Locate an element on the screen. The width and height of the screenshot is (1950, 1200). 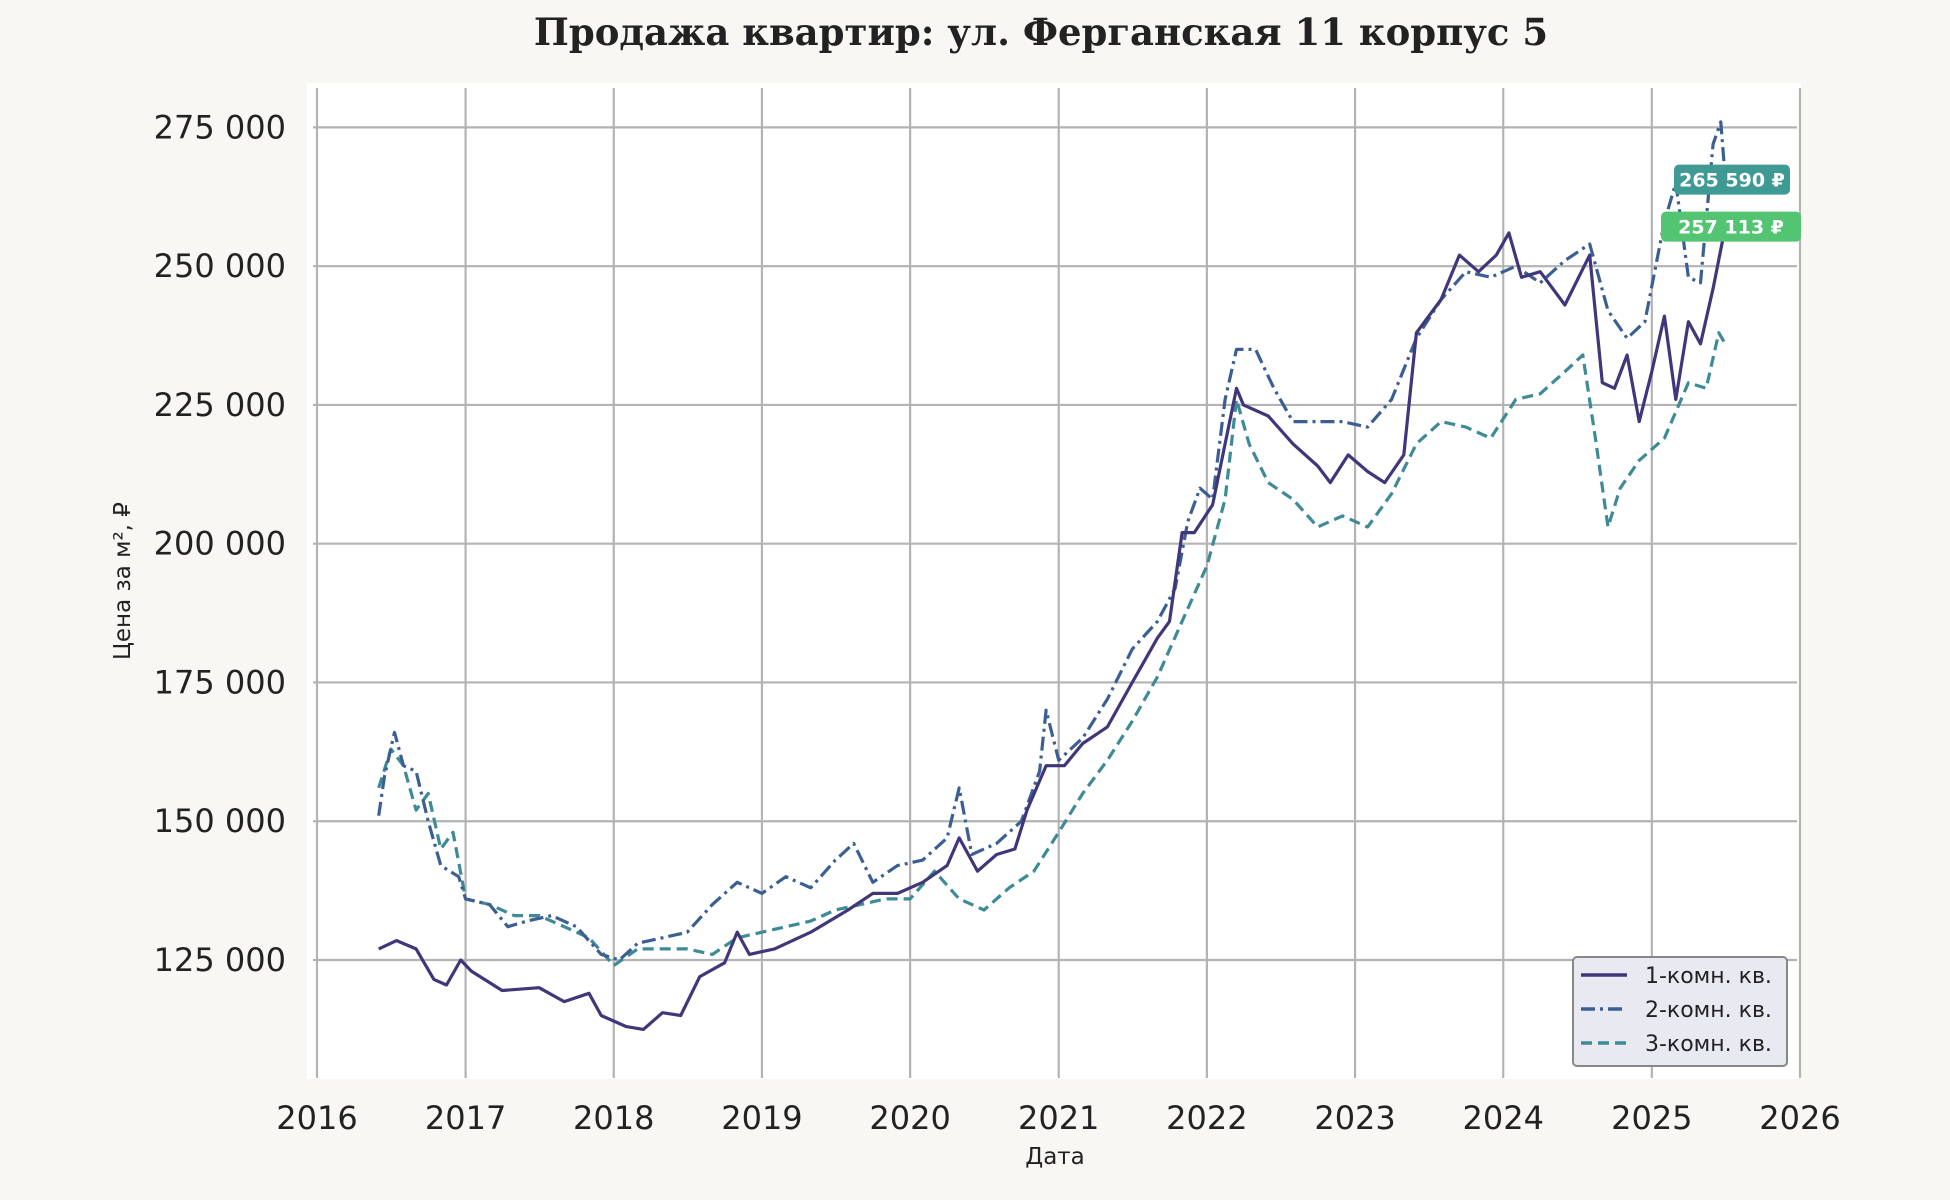
x-tick-label: 2021 is located at coordinates (1058, 1118).